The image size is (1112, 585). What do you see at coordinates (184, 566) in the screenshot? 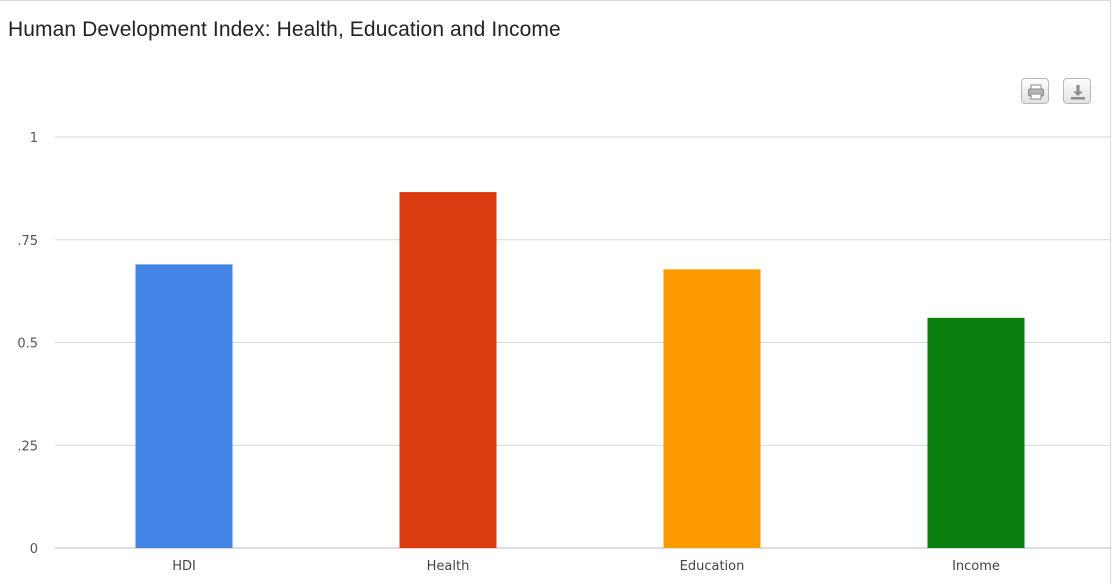
I see `x-tick-label: HDI` at bounding box center [184, 566].